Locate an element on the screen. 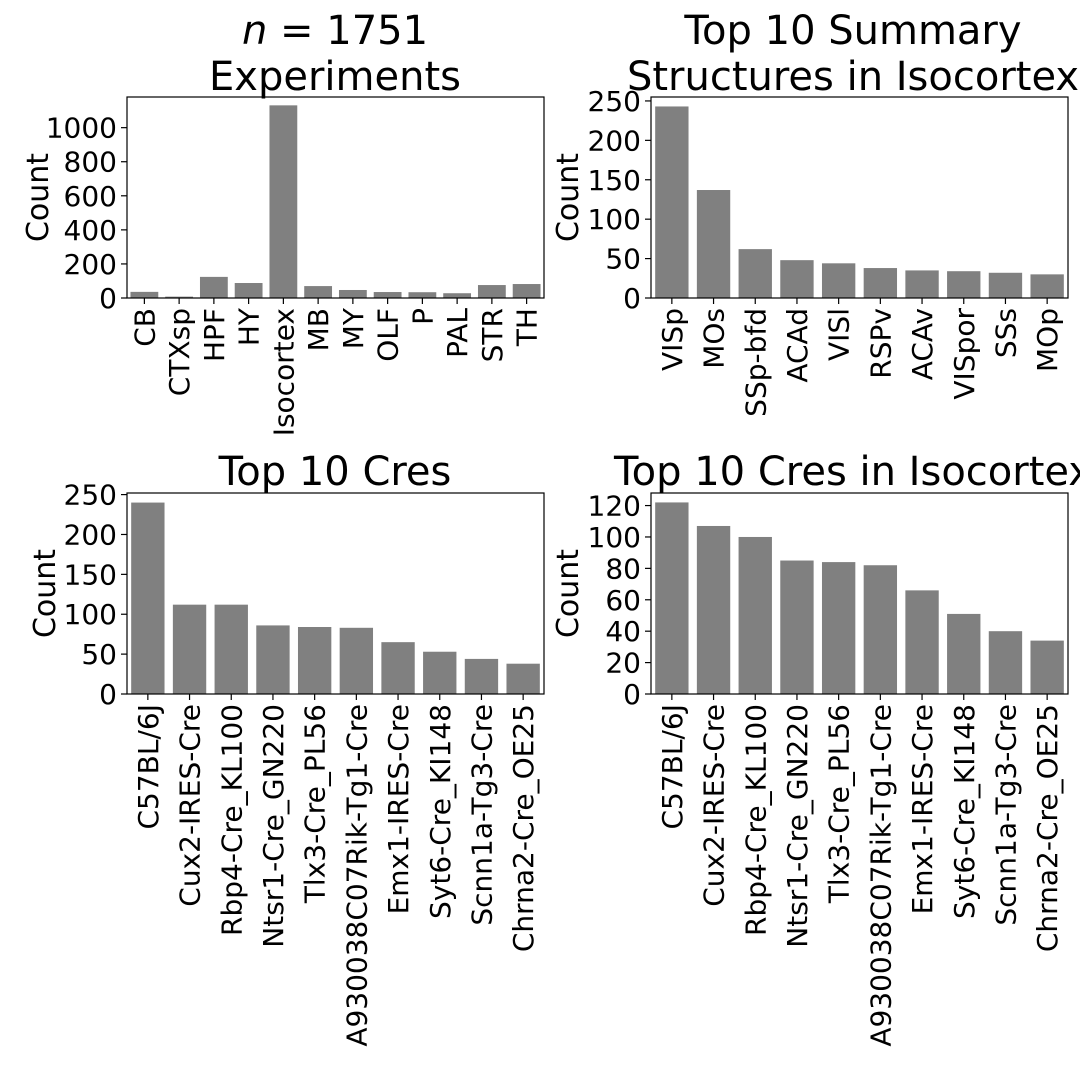 The image size is (1080, 1084). bar-SSp-bfd is located at coordinates (755, 273).